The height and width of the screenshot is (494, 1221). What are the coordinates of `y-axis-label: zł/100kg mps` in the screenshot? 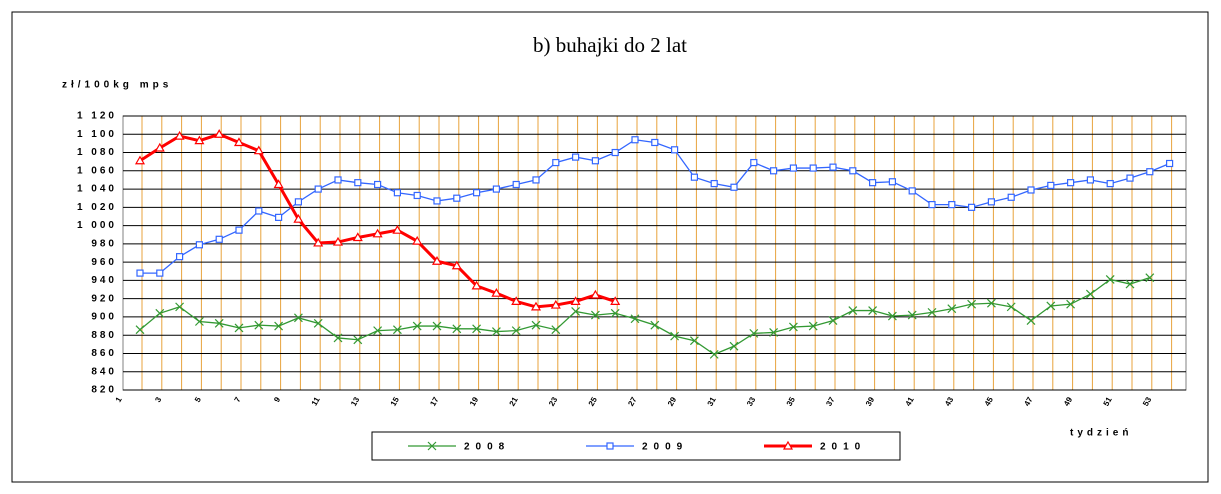 It's located at (117, 85).